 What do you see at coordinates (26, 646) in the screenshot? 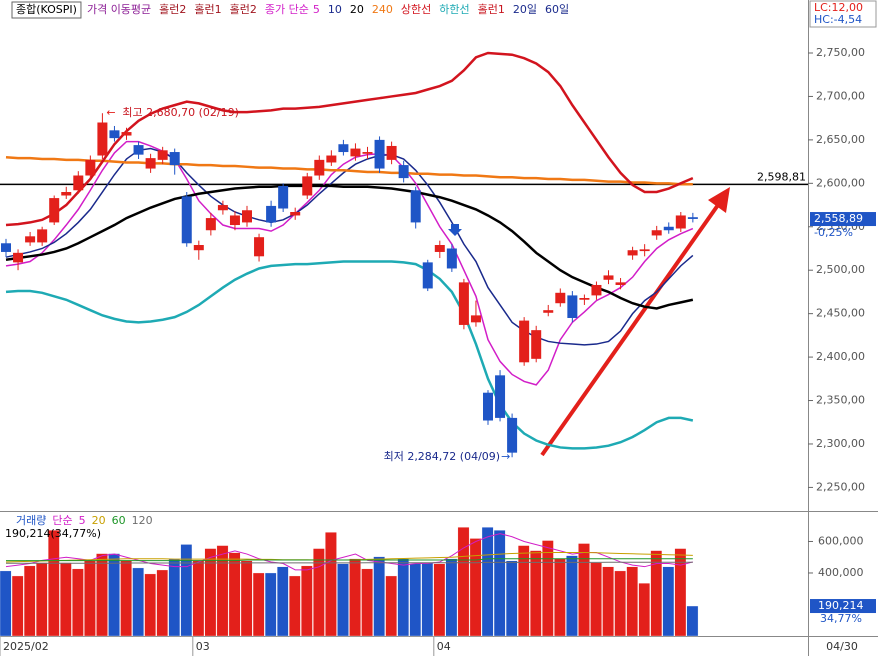
I see `x-tick-label: 2025/02` at bounding box center [26, 646].